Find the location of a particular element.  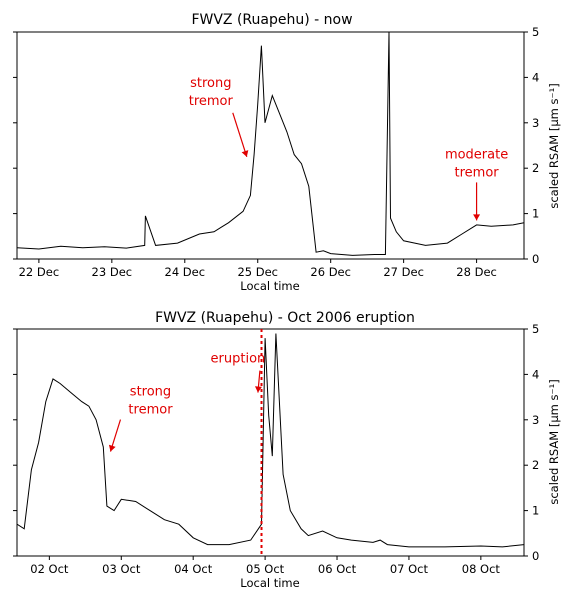

x-tick-label: 23 Dec is located at coordinates (112, 272).